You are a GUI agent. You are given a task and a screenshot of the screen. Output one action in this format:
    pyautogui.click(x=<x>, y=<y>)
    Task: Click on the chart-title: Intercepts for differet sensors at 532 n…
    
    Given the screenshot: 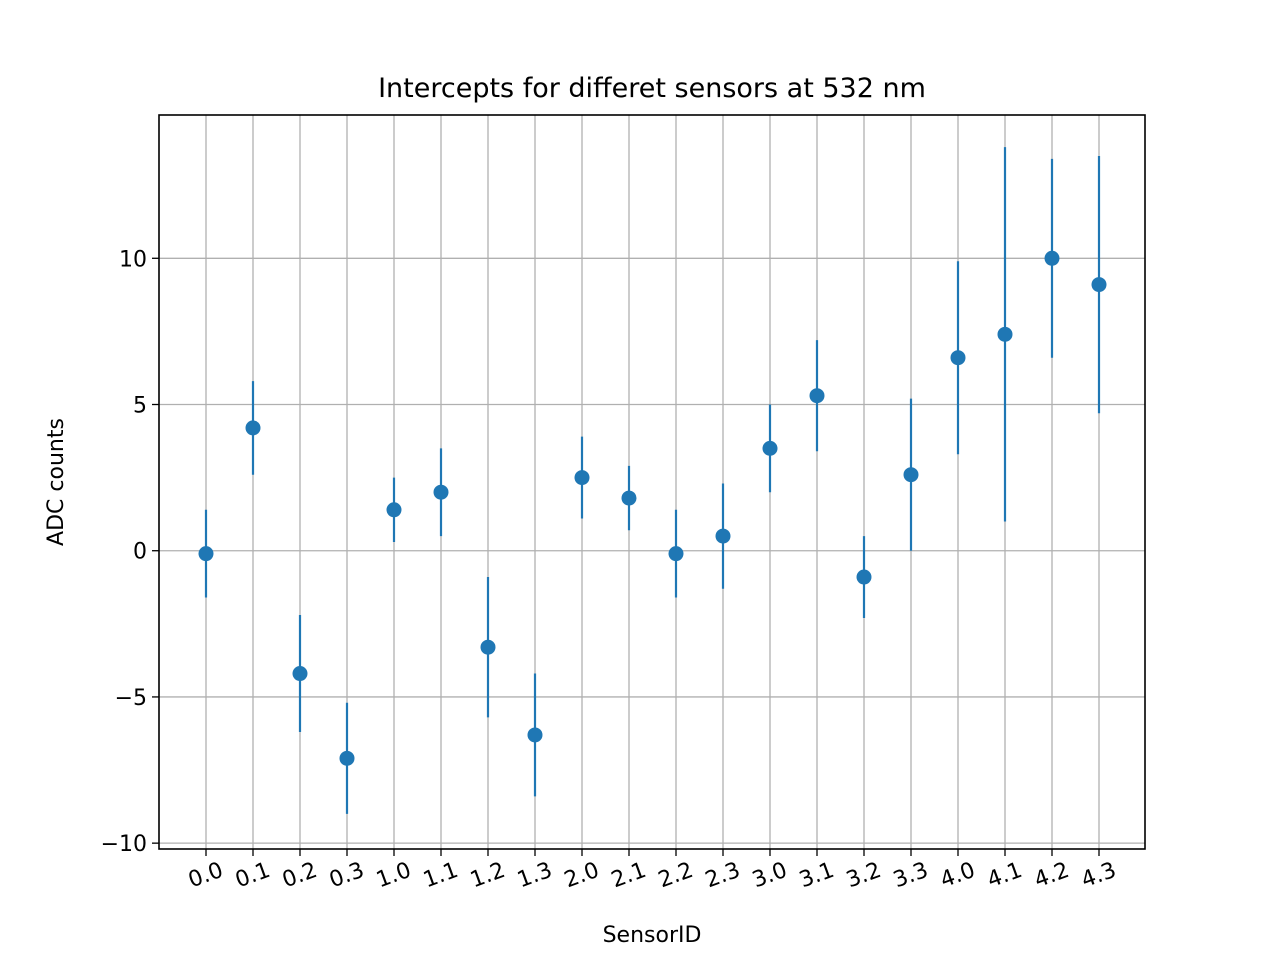 What is the action you would take?
    pyautogui.click(x=652, y=88)
    